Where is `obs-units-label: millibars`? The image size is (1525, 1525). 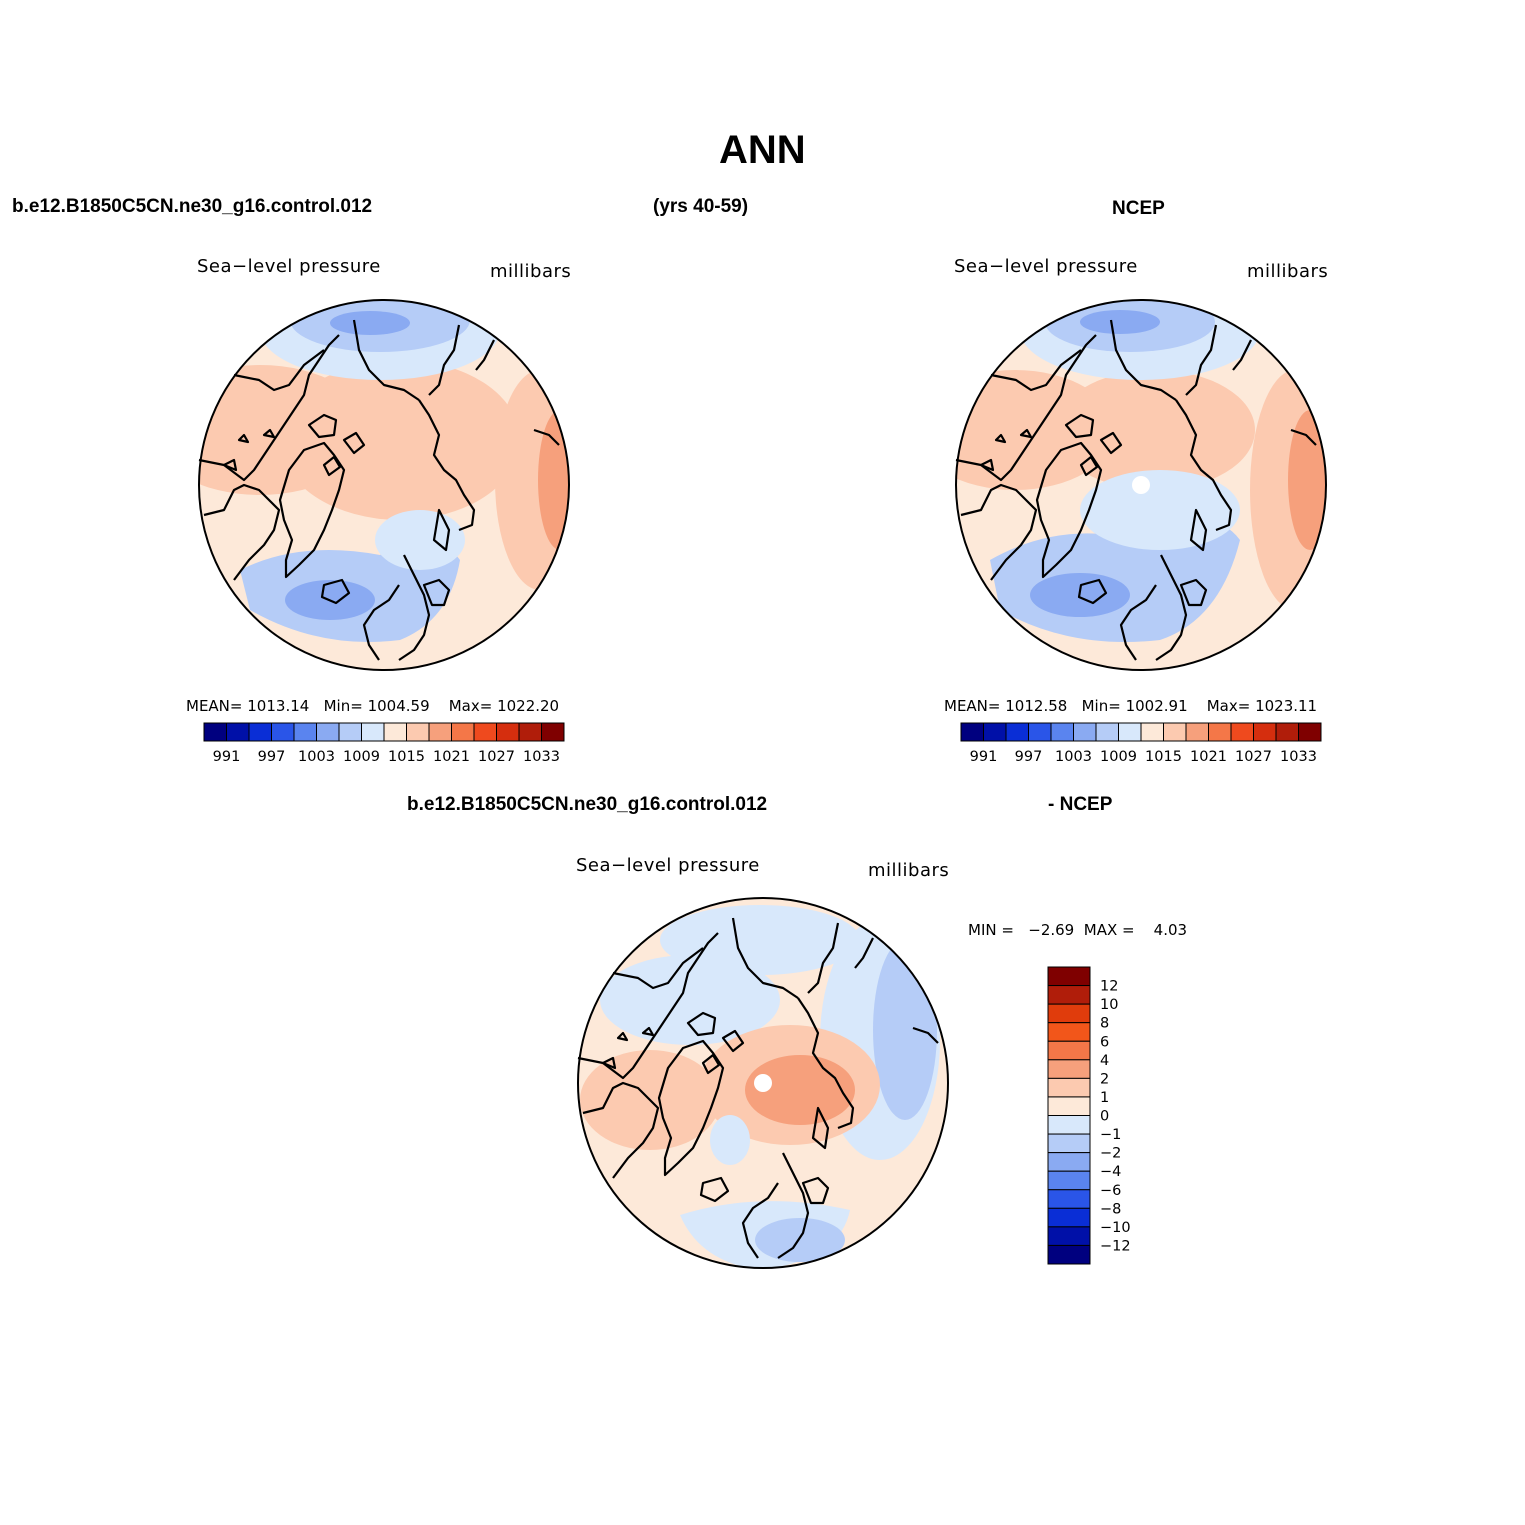 obs-units-label: millibars is located at coordinates (1288, 271).